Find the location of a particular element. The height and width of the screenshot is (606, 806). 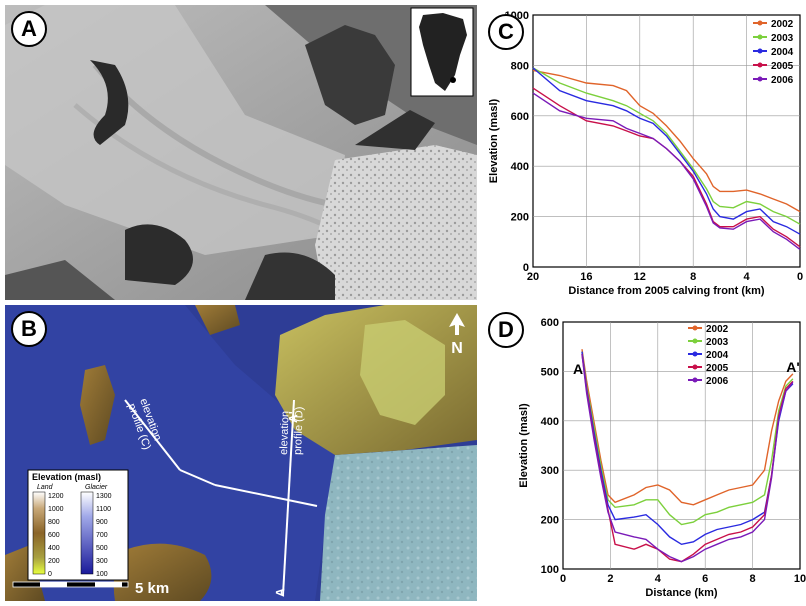

scale-bar-label: 5 km is located at coordinates (152, 588).